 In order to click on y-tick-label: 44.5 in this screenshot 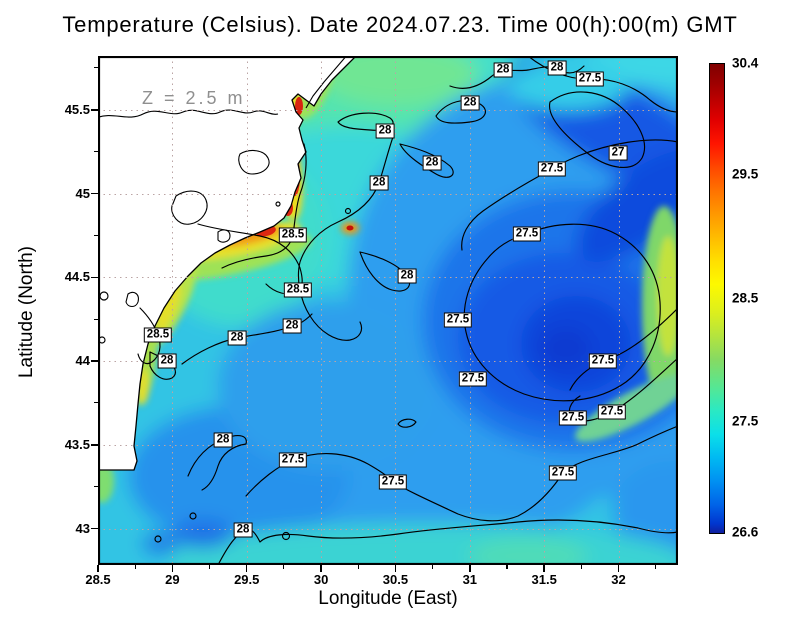, I will do `click(77, 277)`.